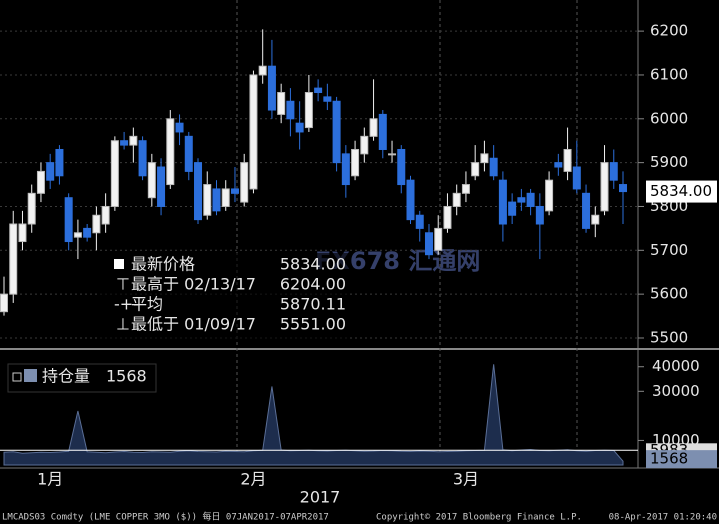 This screenshot has height=524, width=719. Describe the element at coordinates (17, 377) in the screenshot. I see `legend-toggle` at that location.